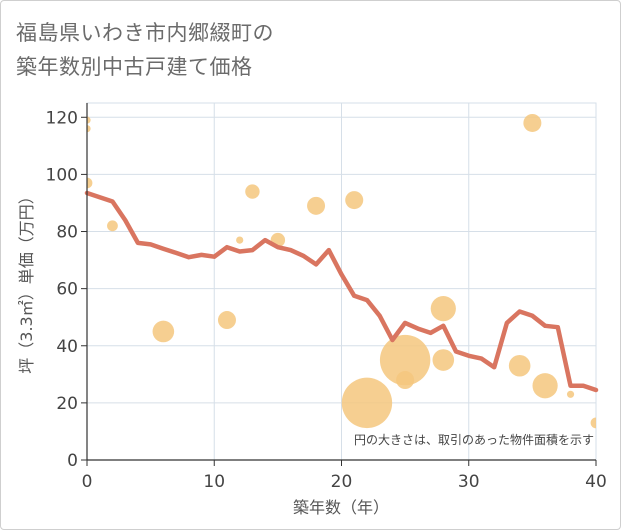 The image size is (621, 530). I want to click on x-tick-label: 40, so click(596, 482).